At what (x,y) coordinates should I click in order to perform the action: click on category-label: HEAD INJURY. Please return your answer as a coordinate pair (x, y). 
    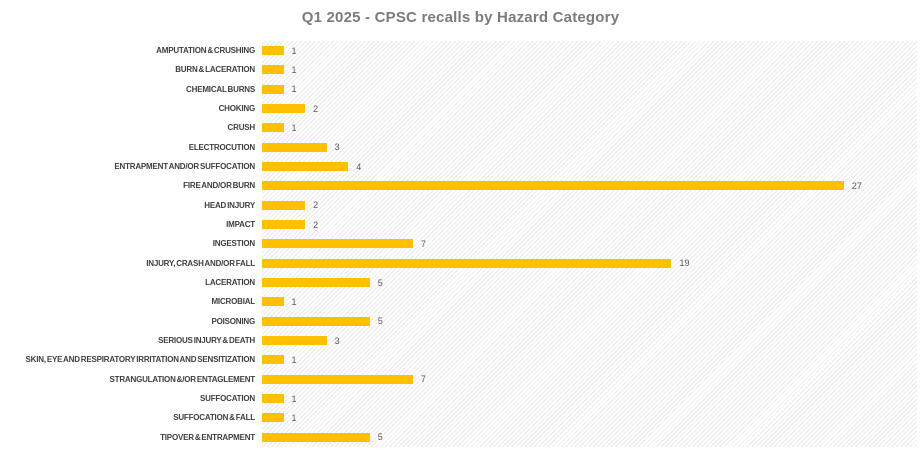
    Looking at the image, I should click on (131, 205).